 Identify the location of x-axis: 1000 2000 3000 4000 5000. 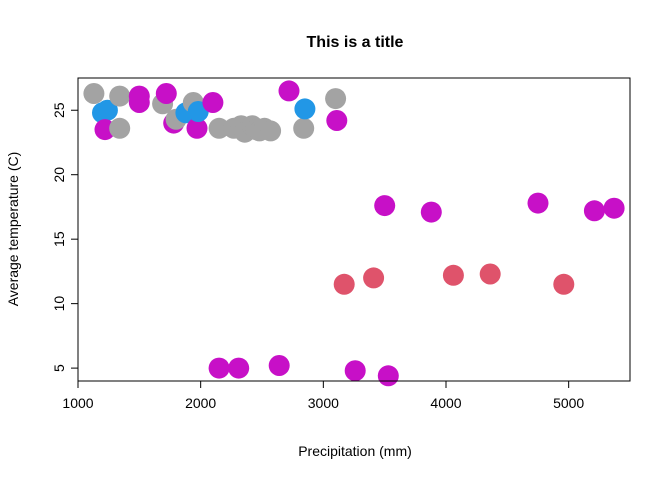
(323, 395).